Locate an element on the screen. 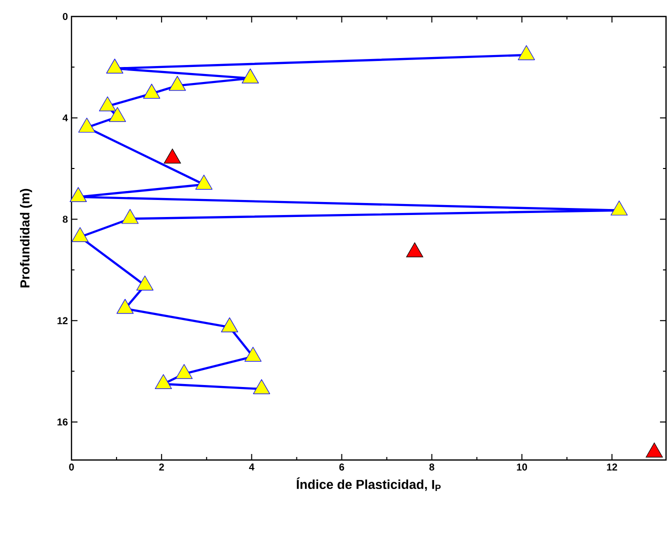  y-axis-title: Profundidad (m) is located at coordinates (26, 238).